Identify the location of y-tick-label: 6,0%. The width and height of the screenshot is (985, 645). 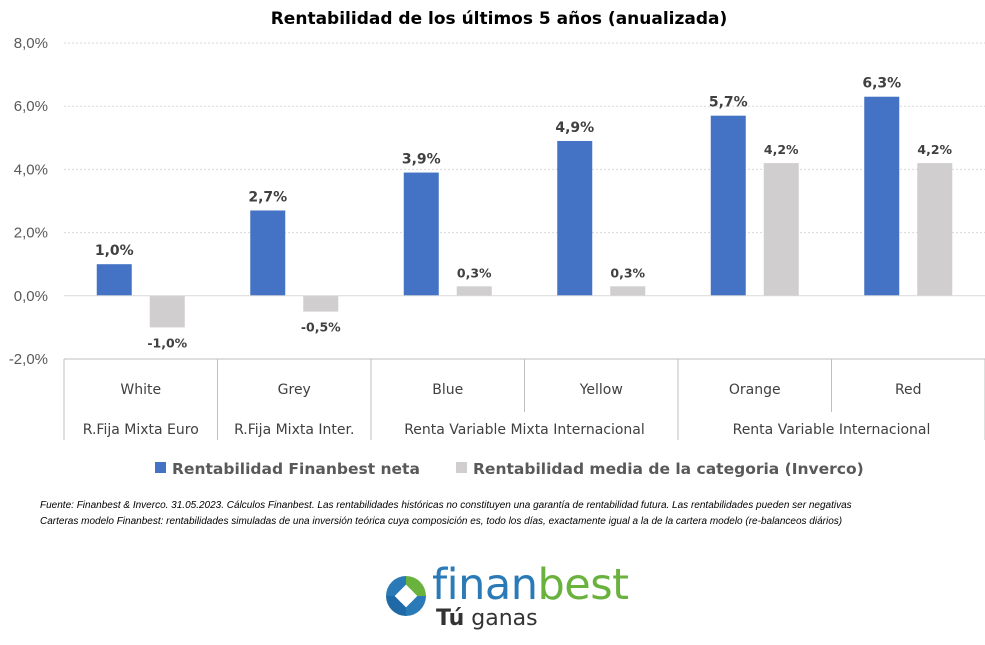
(31, 106).